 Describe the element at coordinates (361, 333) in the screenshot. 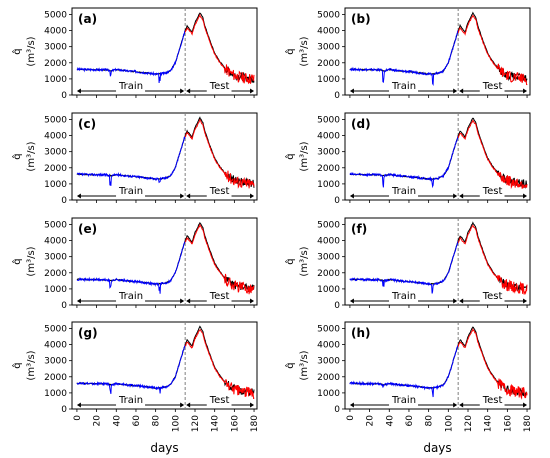

I see `panel-label: (h)` at that location.